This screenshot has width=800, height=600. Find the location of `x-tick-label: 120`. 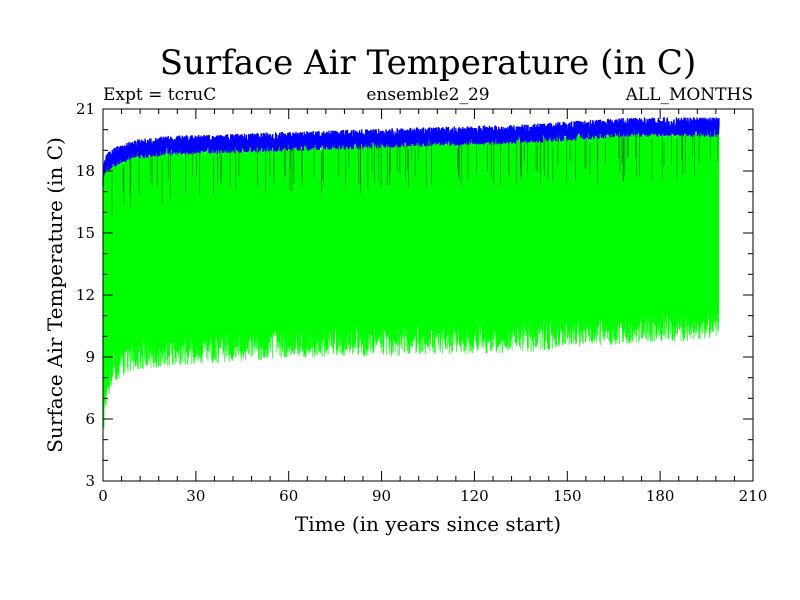

x-tick-label: 120 is located at coordinates (474, 496).